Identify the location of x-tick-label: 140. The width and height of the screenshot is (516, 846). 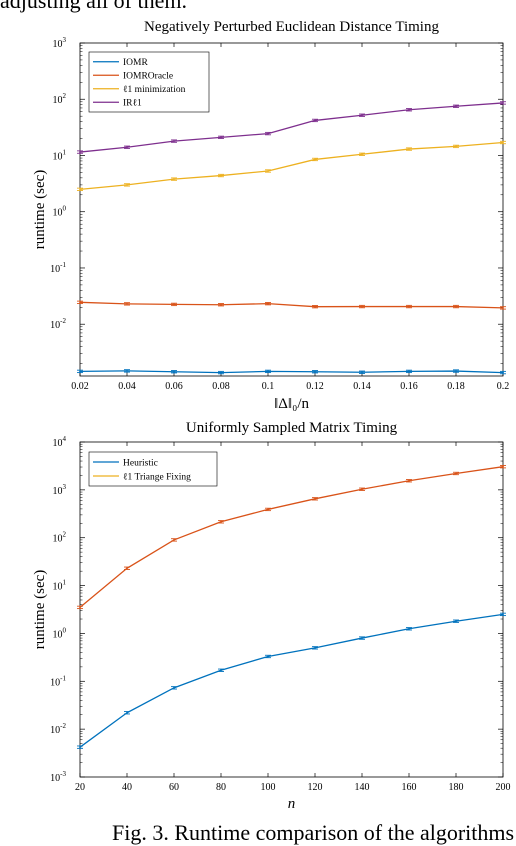
(362, 787).